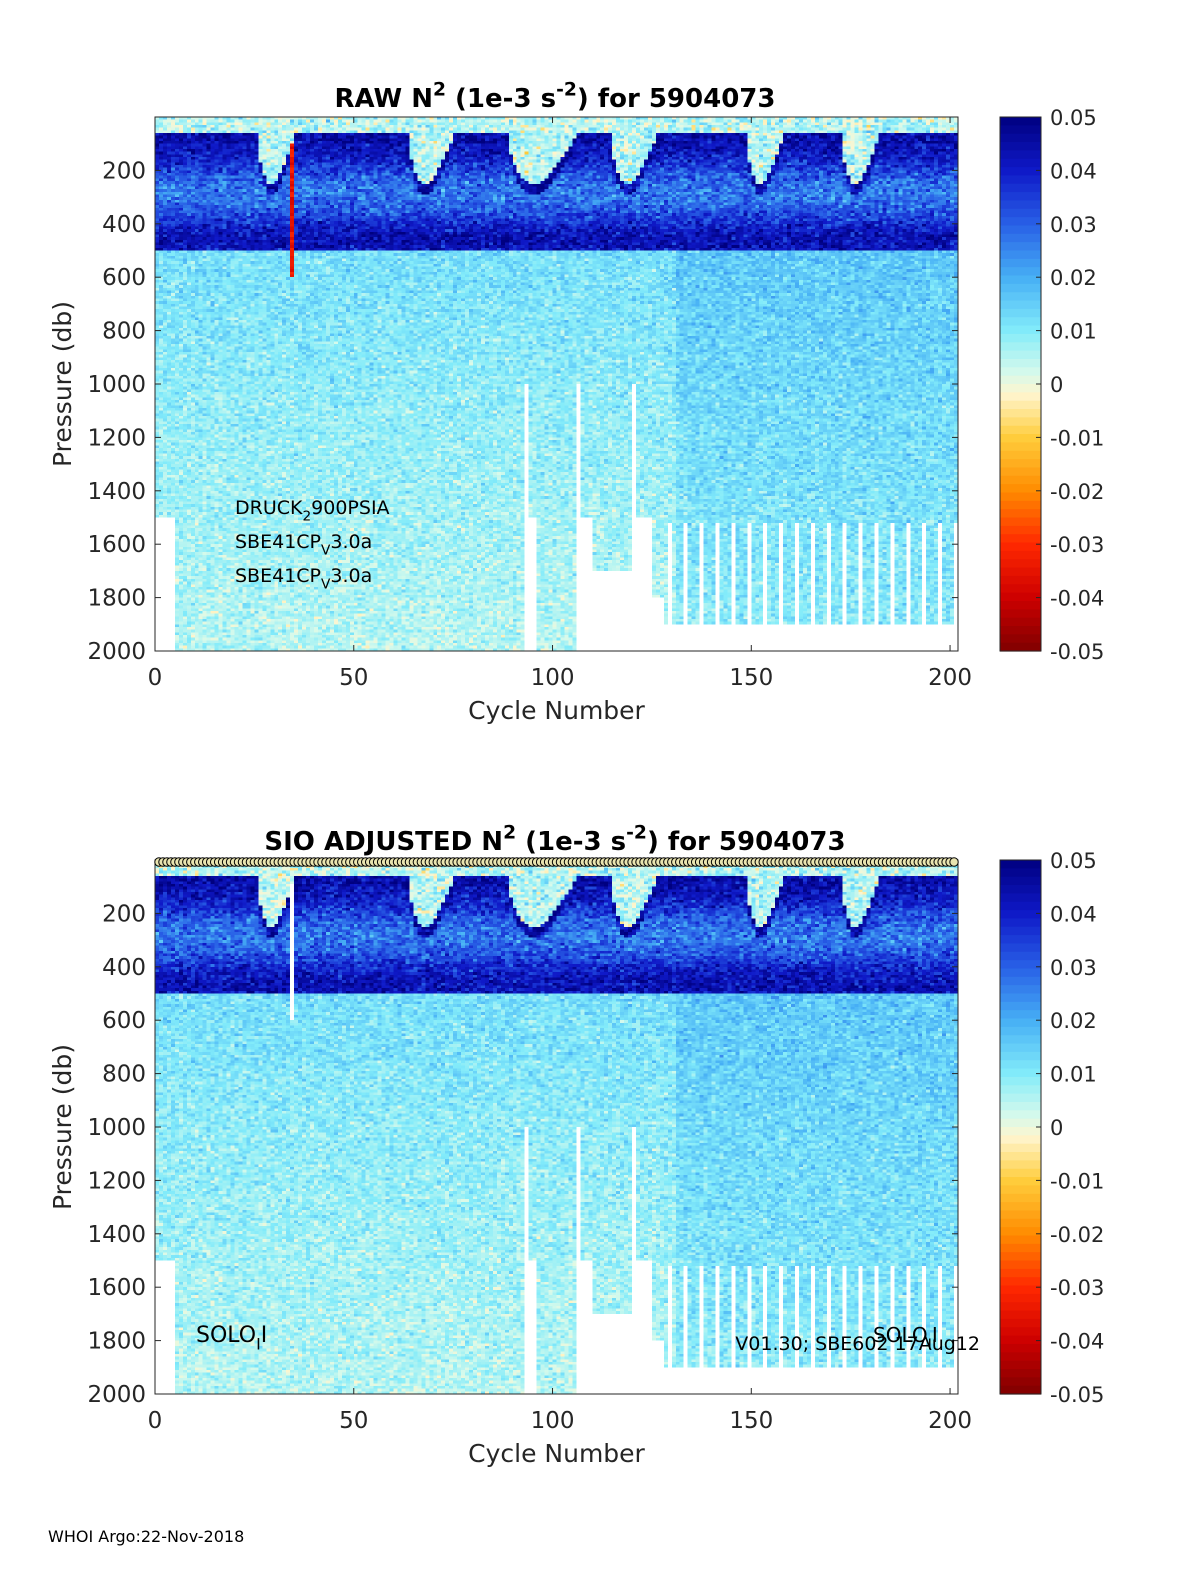 The height and width of the screenshot is (1575, 1200). What do you see at coordinates (1073, 914) in the screenshot?
I see `colorbar-tick-label: 0.04` at bounding box center [1073, 914].